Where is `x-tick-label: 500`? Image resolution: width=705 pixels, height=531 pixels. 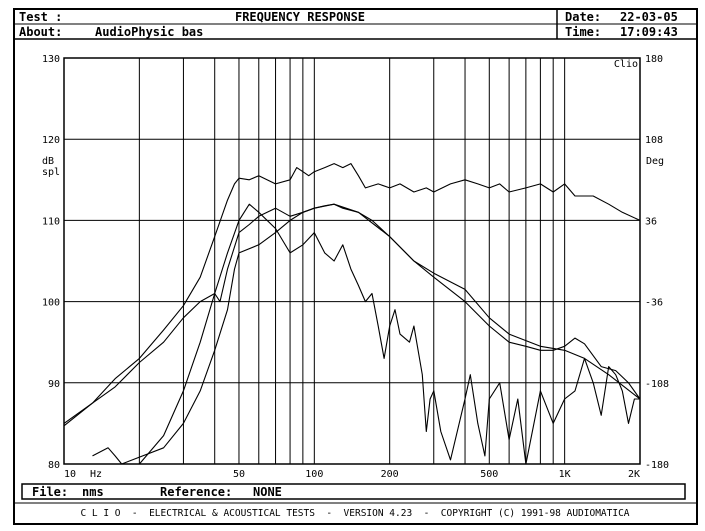
x-tick-label: 500 is located at coordinates (489, 474).